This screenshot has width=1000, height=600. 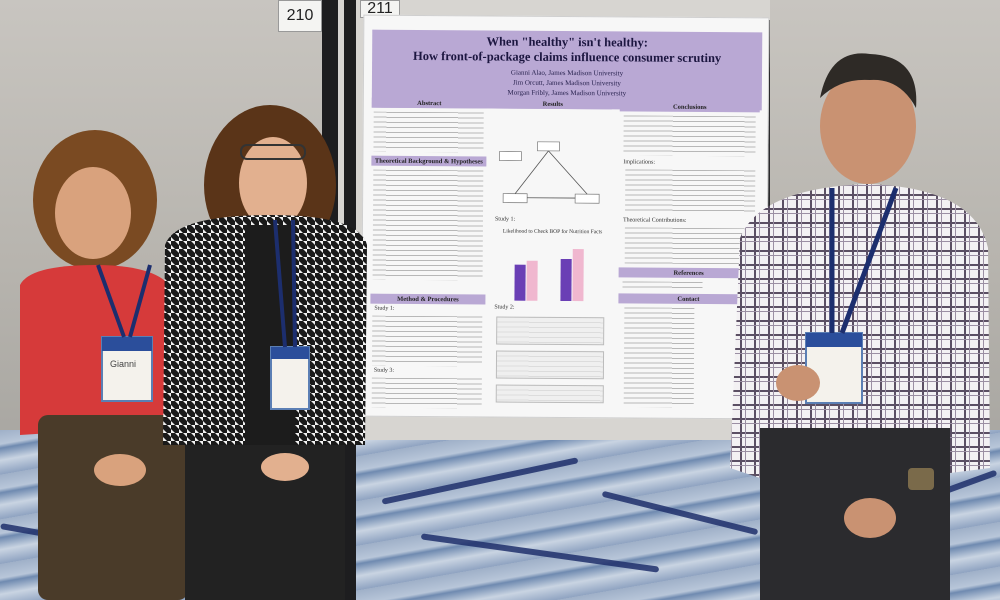 I want to click on booth-number-tag: 211, so click(x=380, y=9).